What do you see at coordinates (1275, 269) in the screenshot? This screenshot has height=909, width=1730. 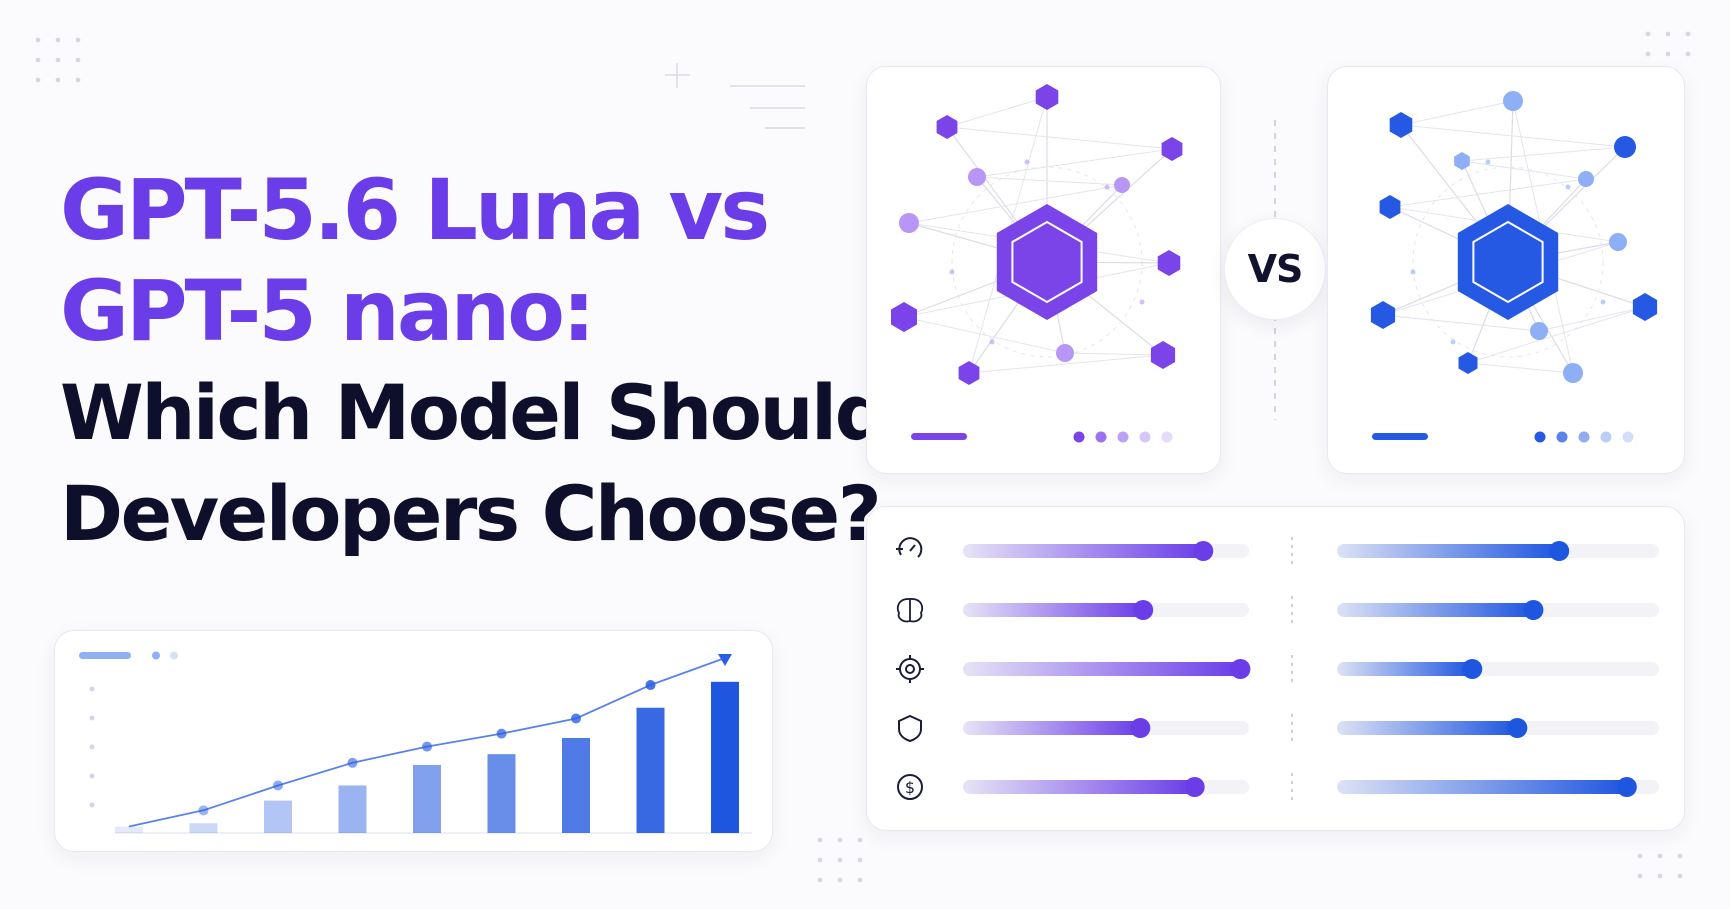 I see `vs-badge: VS` at bounding box center [1275, 269].